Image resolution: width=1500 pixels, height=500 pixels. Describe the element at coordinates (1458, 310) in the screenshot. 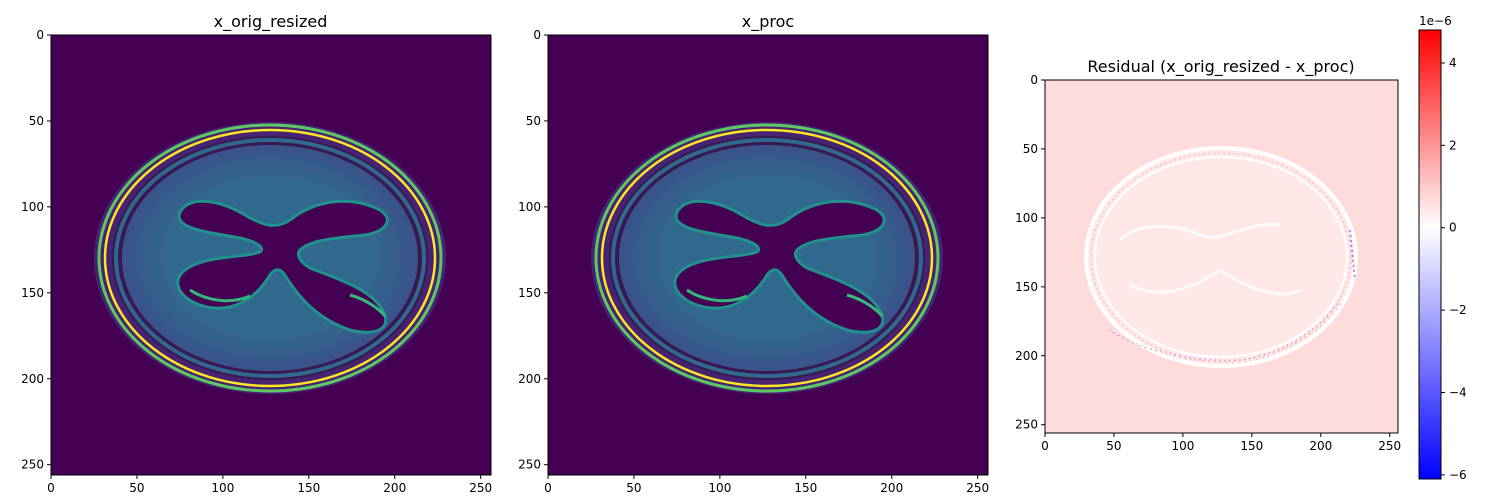

I see `colorbar-tick-label: −2` at that location.